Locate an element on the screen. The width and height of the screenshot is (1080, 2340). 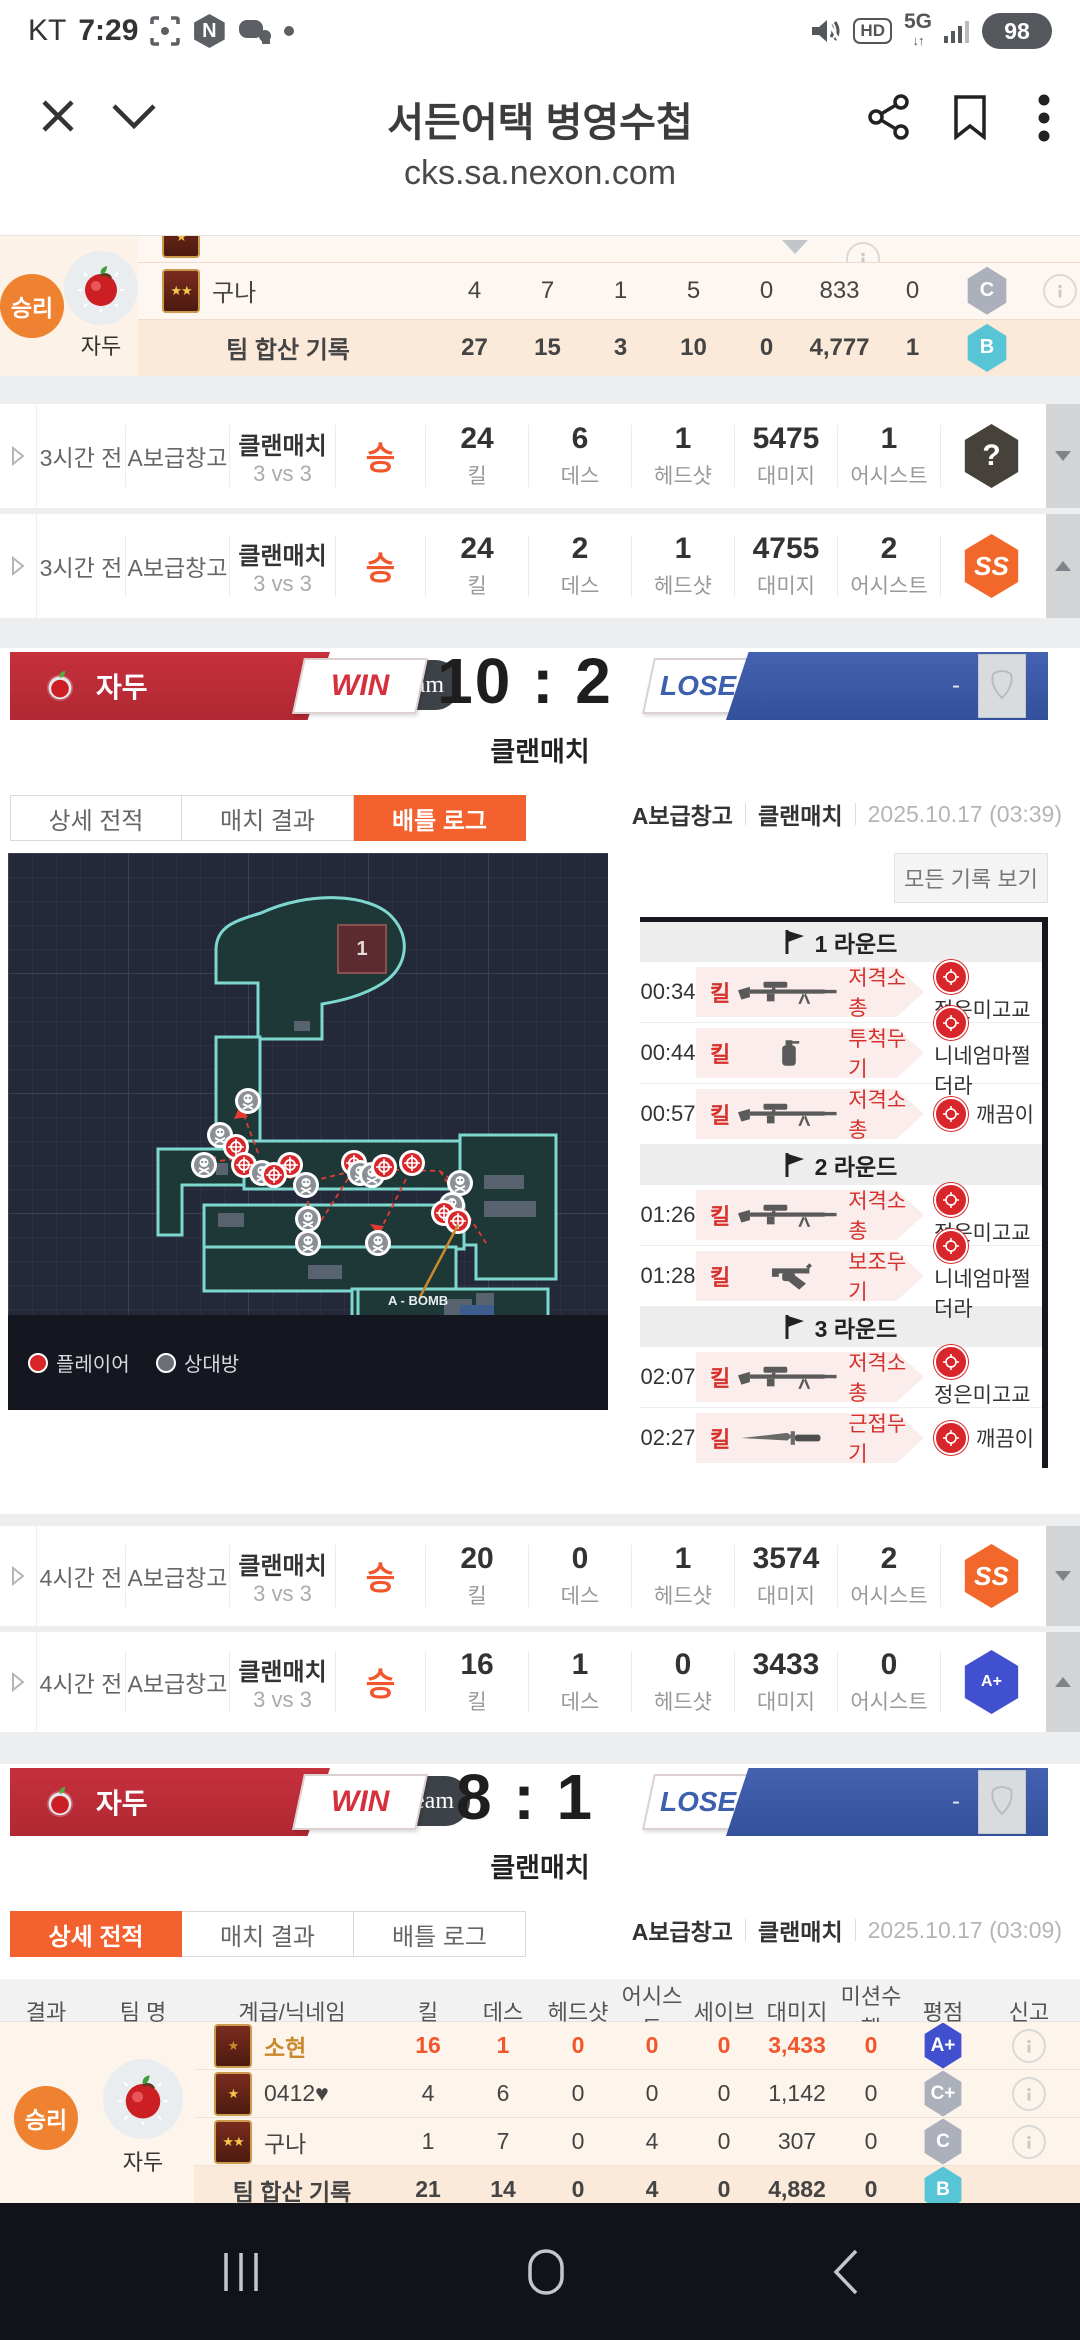
menu-kebab-icon is located at coordinates (1044, 118).